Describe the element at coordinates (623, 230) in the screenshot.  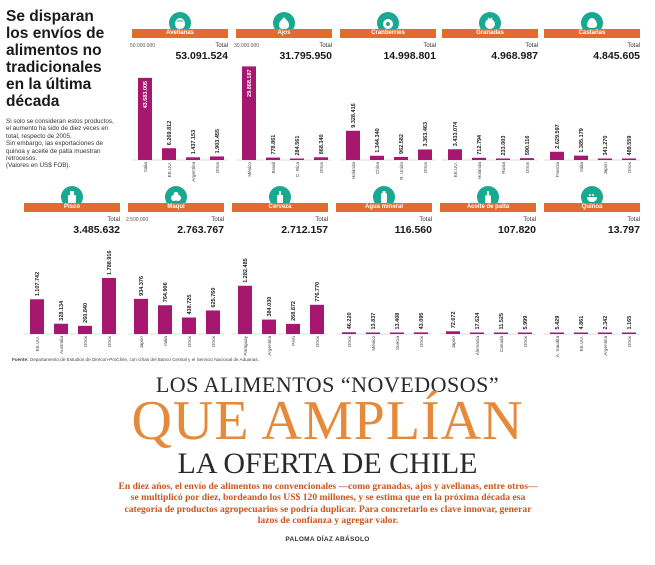
I see `total-value: 13.797` at that location.